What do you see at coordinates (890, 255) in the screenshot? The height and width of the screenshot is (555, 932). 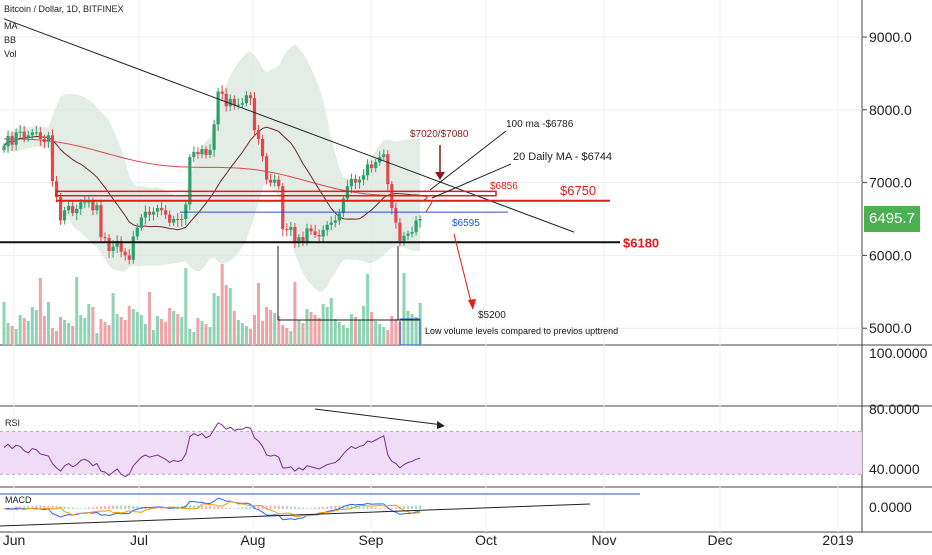 I see `price-tick-label: 6000.0` at bounding box center [890, 255].